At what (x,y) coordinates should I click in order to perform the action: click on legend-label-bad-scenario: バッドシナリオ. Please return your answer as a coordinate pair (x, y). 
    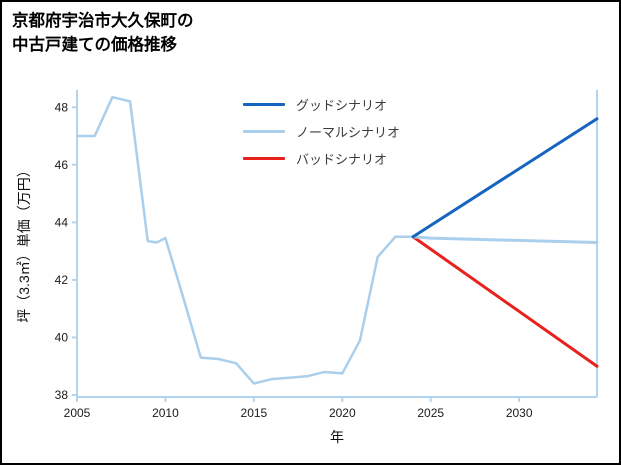
    Looking at the image, I should click on (342, 159).